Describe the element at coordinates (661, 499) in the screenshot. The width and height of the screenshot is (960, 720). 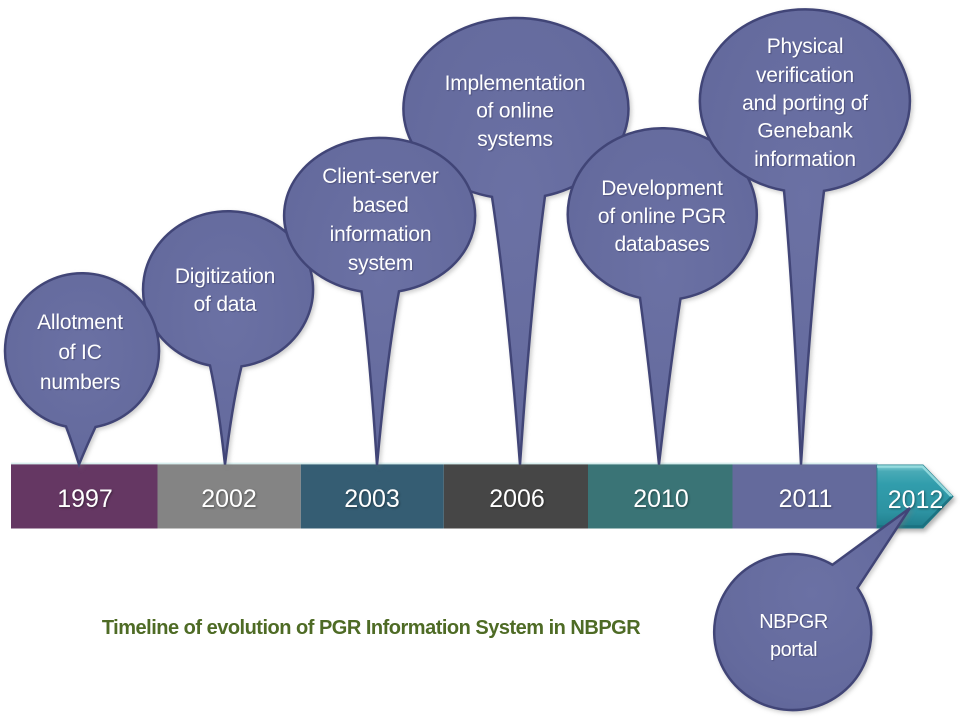
I see `svg-text: 2010` at that location.